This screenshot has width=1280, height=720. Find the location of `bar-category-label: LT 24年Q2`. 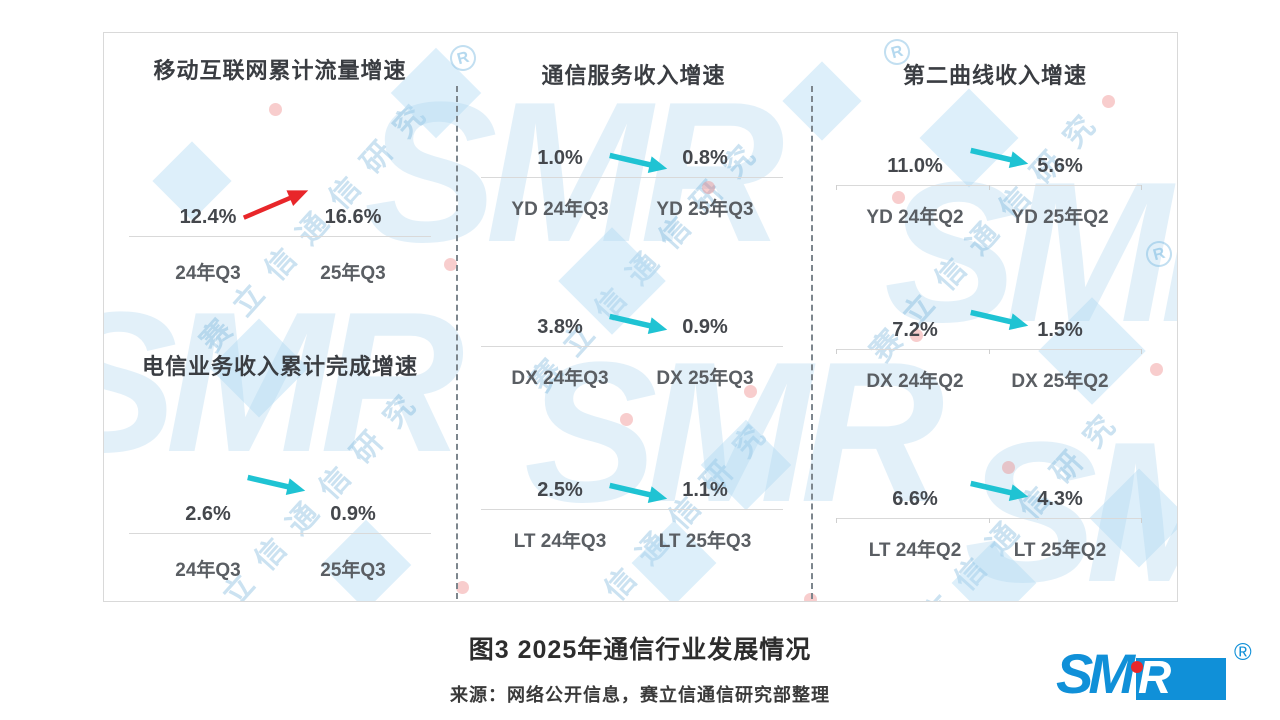

bar-category-label: LT 24年Q2 is located at coordinates (915, 550).